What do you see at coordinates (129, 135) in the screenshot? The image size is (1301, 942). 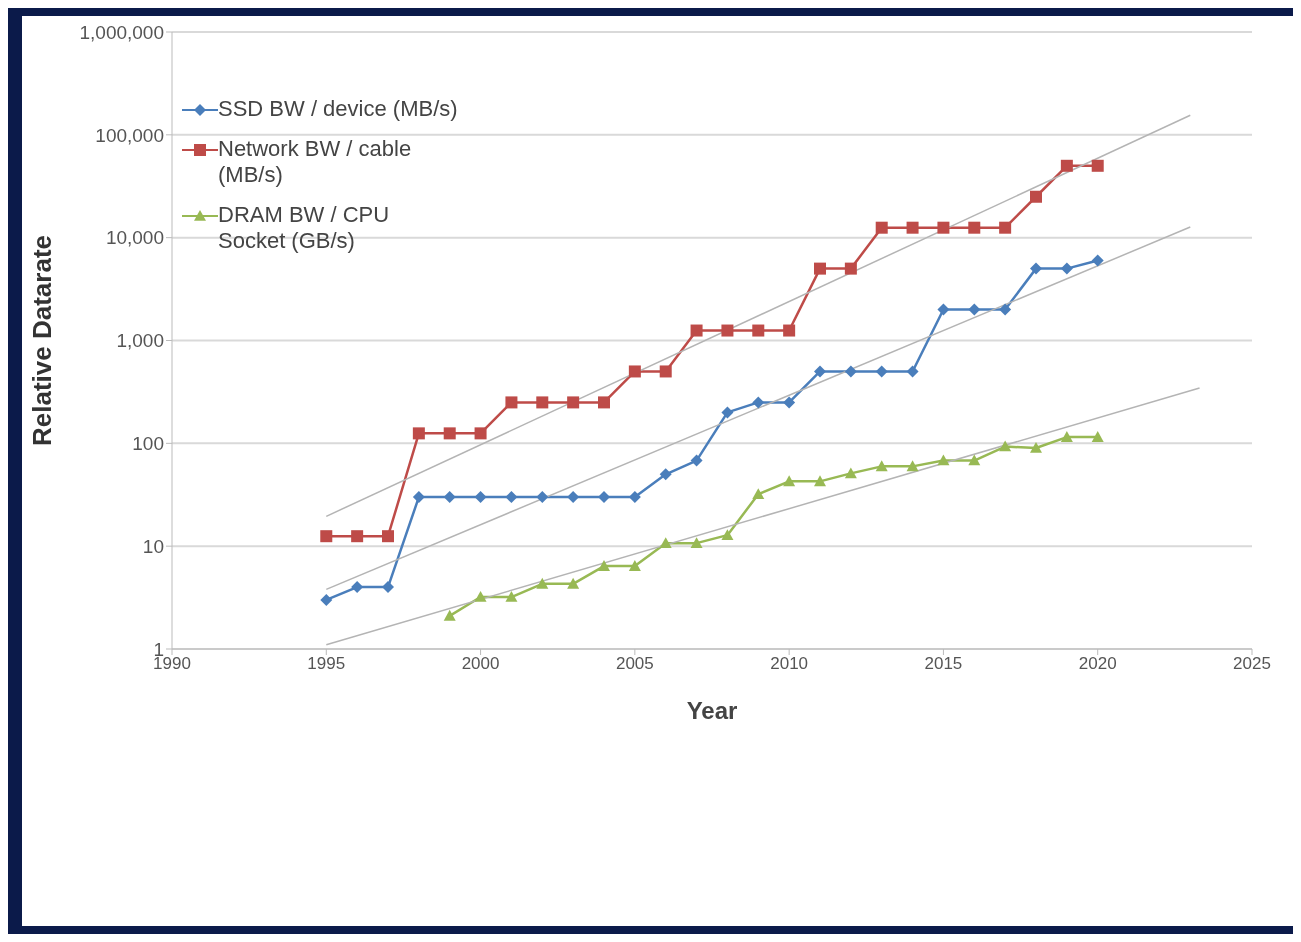 I see `y-tick-label: 100,000` at bounding box center [129, 135].